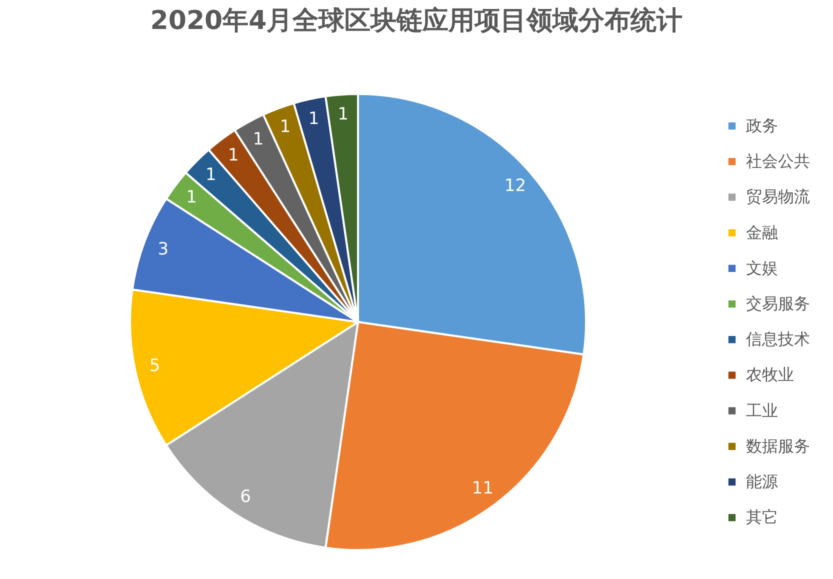 The image size is (833, 579). I want to click on legend-label: 信息技术, so click(778, 339).